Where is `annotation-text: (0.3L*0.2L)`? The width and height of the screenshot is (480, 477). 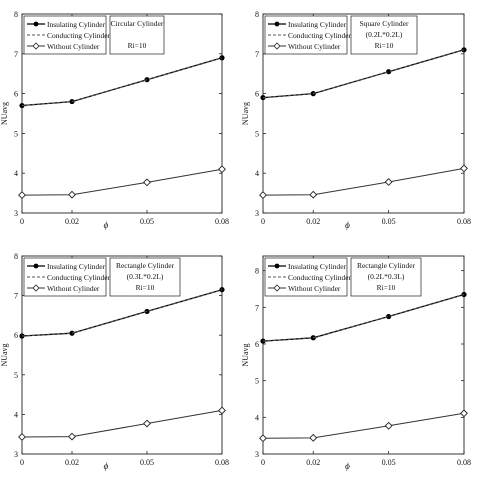 annotation-text: (0.3L*0.2L) is located at coordinates (145, 276).